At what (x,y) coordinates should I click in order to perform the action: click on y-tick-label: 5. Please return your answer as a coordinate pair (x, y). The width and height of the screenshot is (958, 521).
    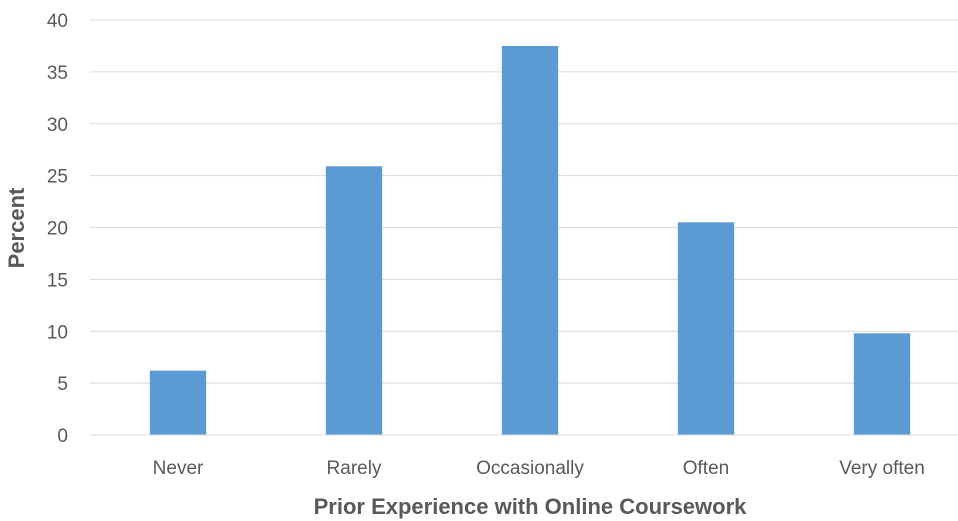
    Looking at the image, I should click on (62, 384).